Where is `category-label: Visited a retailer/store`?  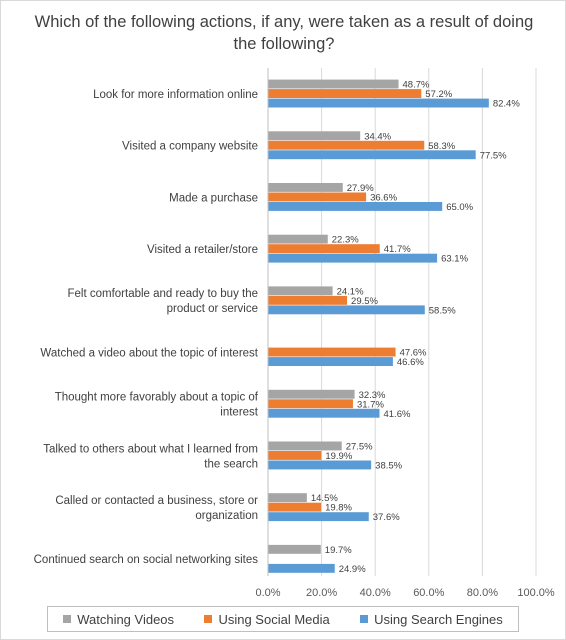 category-label: Visited a retailer/store is located at coordinates (202, 250).